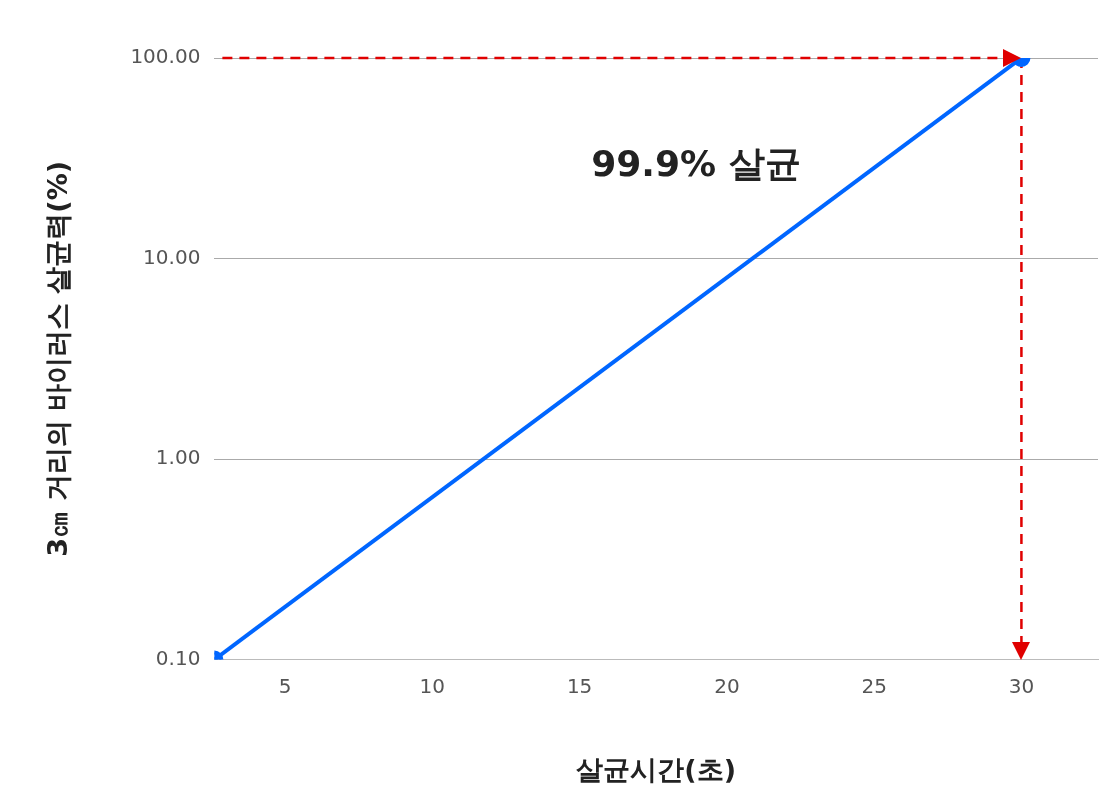 The height and width of the screenshot is (806, 1109). What do you see at coordinates (696, 163) in the screenshot?
I see `annotation: 99.9% 살균` at bounding box center [696, 163].